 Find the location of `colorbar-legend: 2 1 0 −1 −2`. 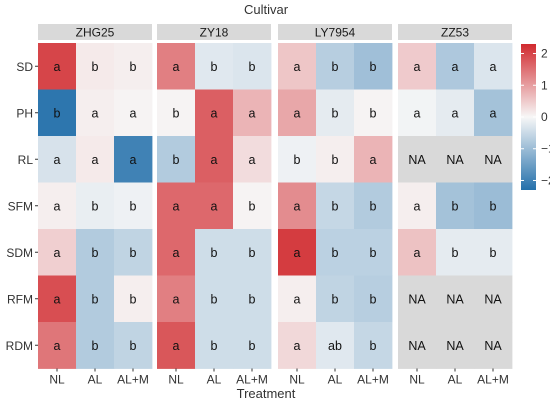

colorbar-legend: 2 1 0 −1 −2 is located at coordinates (535, 117).